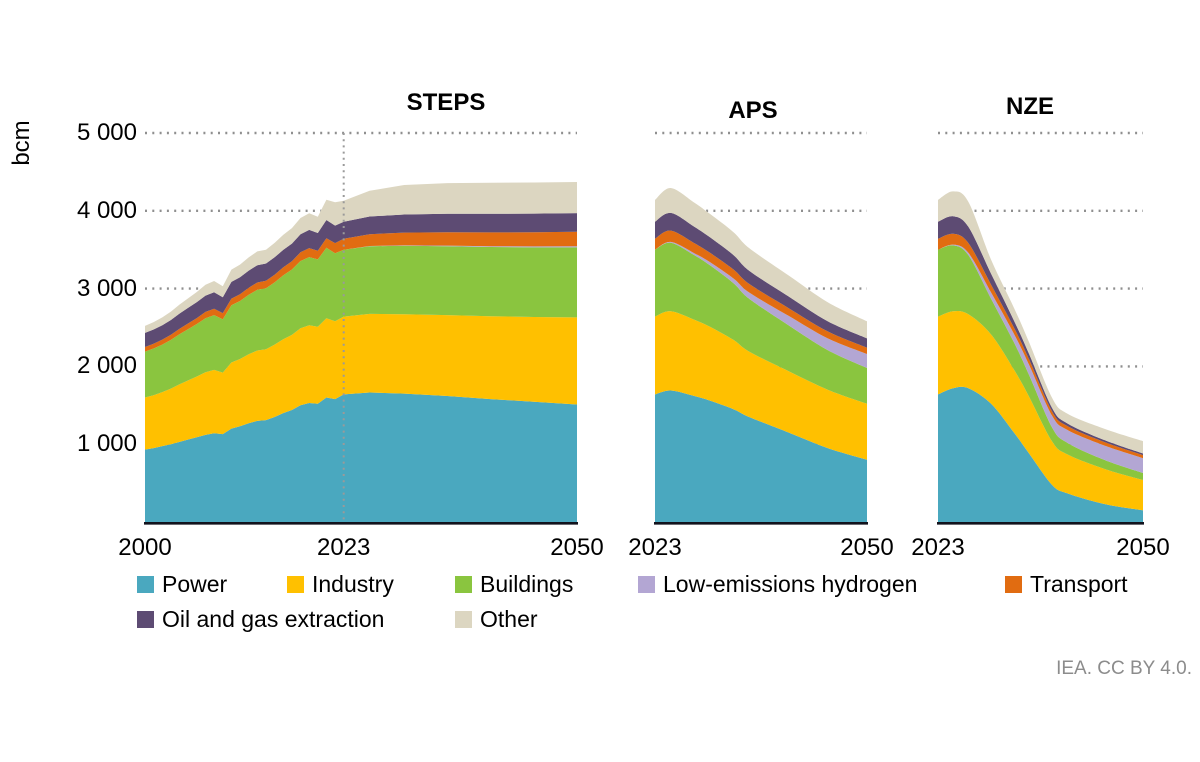 The width and height of the screenshot is (1200, 762). What do you see at coordinates (577, 547) in the screenshot?
I see `x-tick-STEPS-2050: 2050` at bounding box center [577, 547].